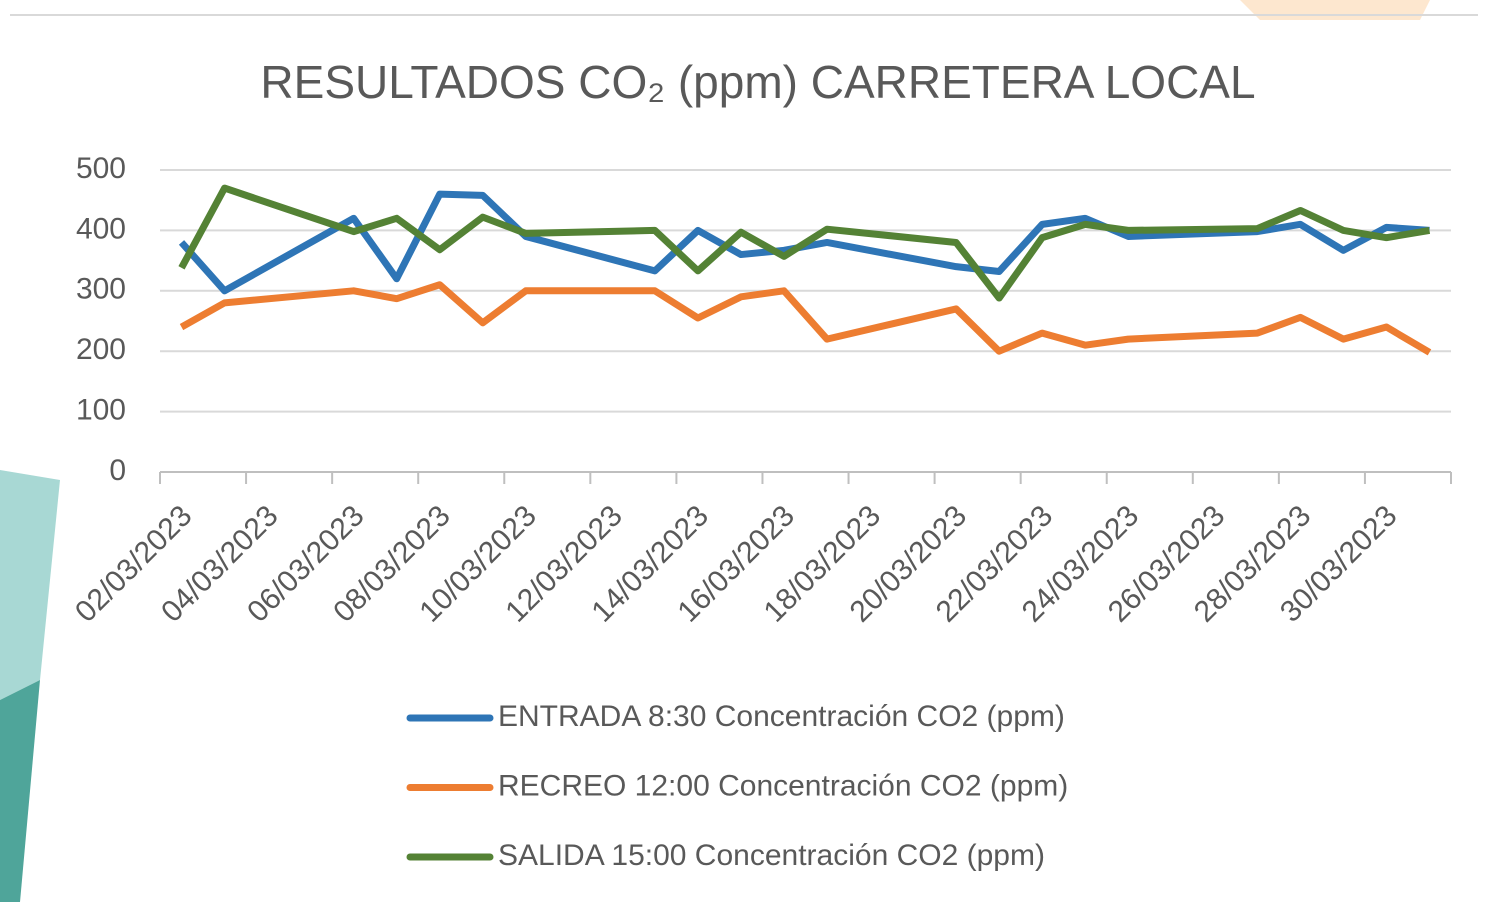 The width and height of the screenshot is (1488, 902). I want to click on legend-label: SALIDA 15:00 Concentración CO2 (ppm), so click(771, 855).